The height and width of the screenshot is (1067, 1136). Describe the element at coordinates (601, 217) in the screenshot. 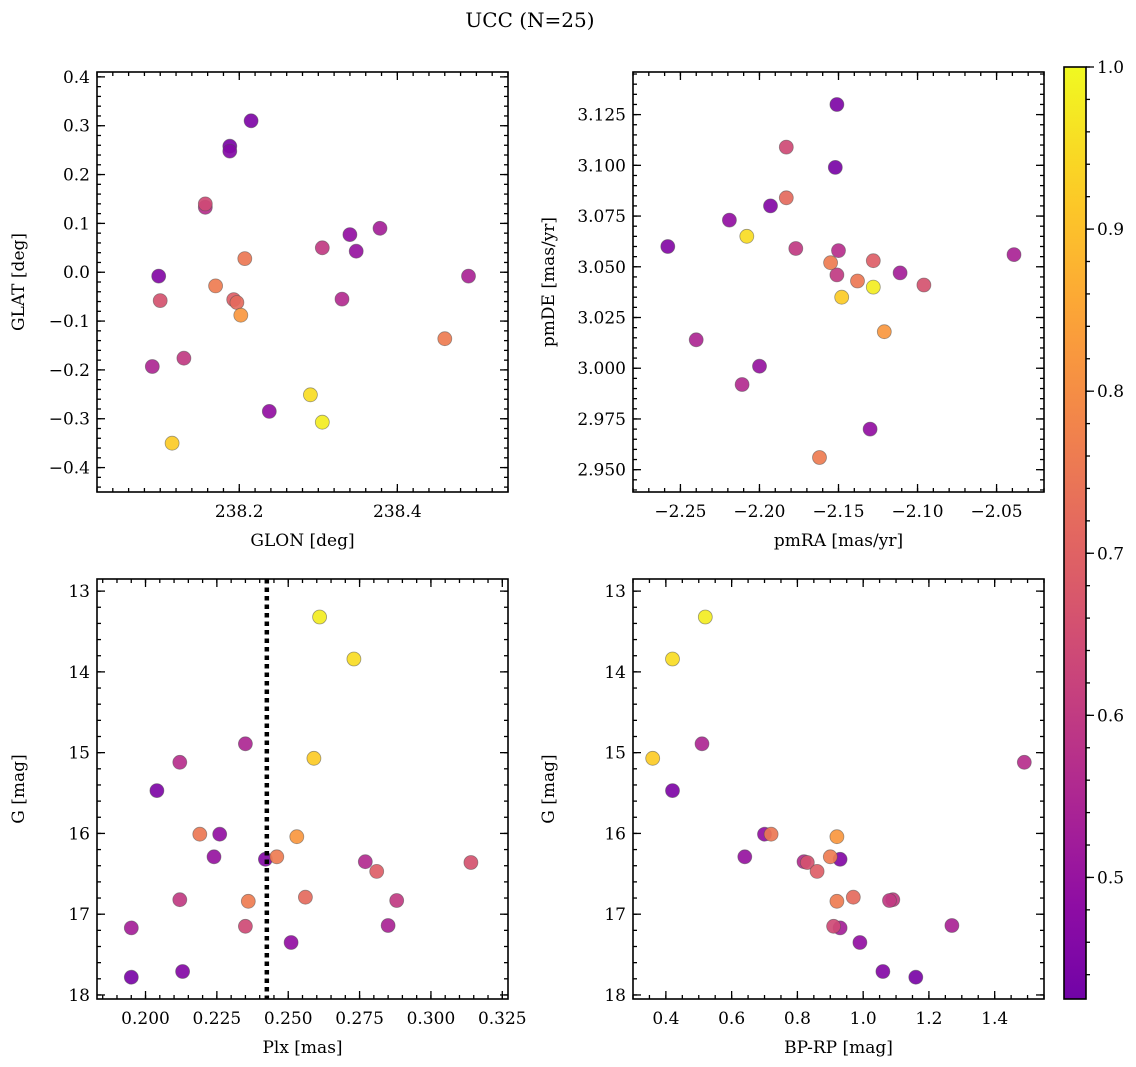

I see `y-tick-label: 3.075` at that location.